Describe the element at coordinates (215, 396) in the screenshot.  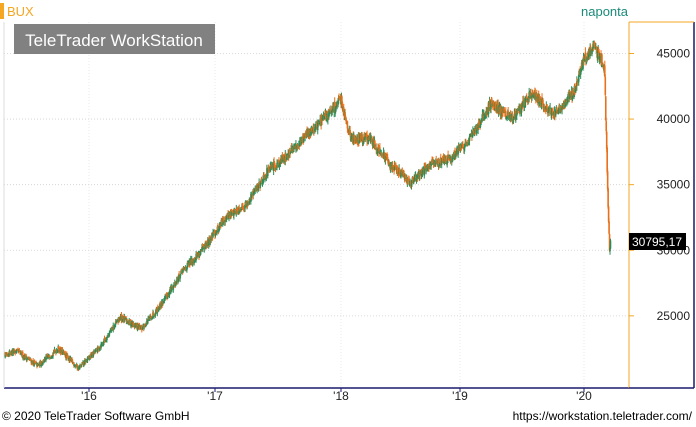
I see `x-tick-label: '17` at that location.